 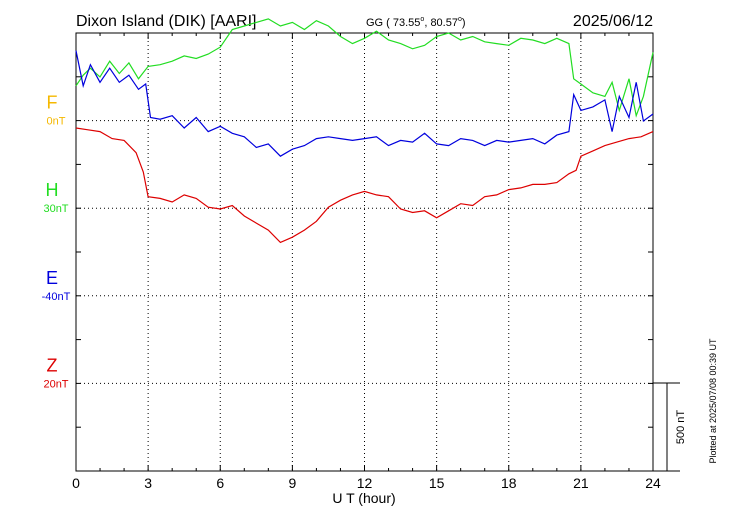 I want to click on x-tick-label: 21, so click(x=581, y=483).